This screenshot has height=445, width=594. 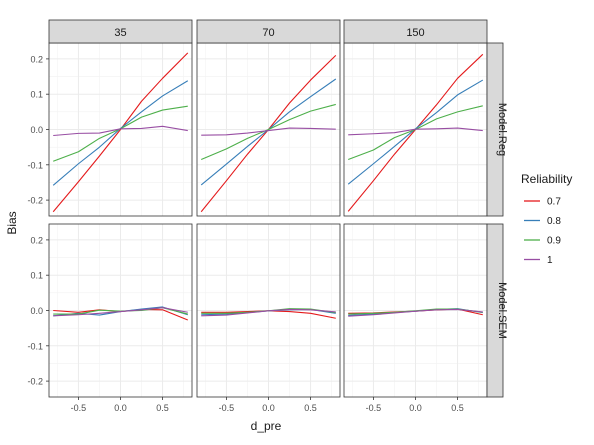 I want to click on x-axis-title: d_pre, so click(x=266, y=426).